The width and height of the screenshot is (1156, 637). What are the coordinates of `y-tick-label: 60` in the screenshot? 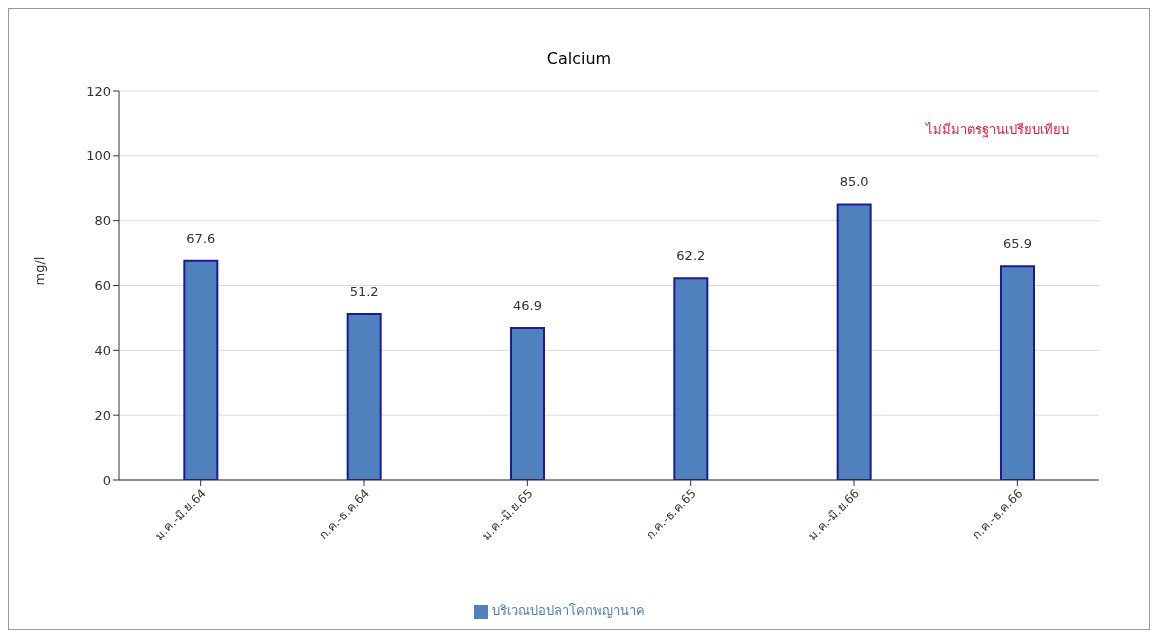 It's located at (102, 286).